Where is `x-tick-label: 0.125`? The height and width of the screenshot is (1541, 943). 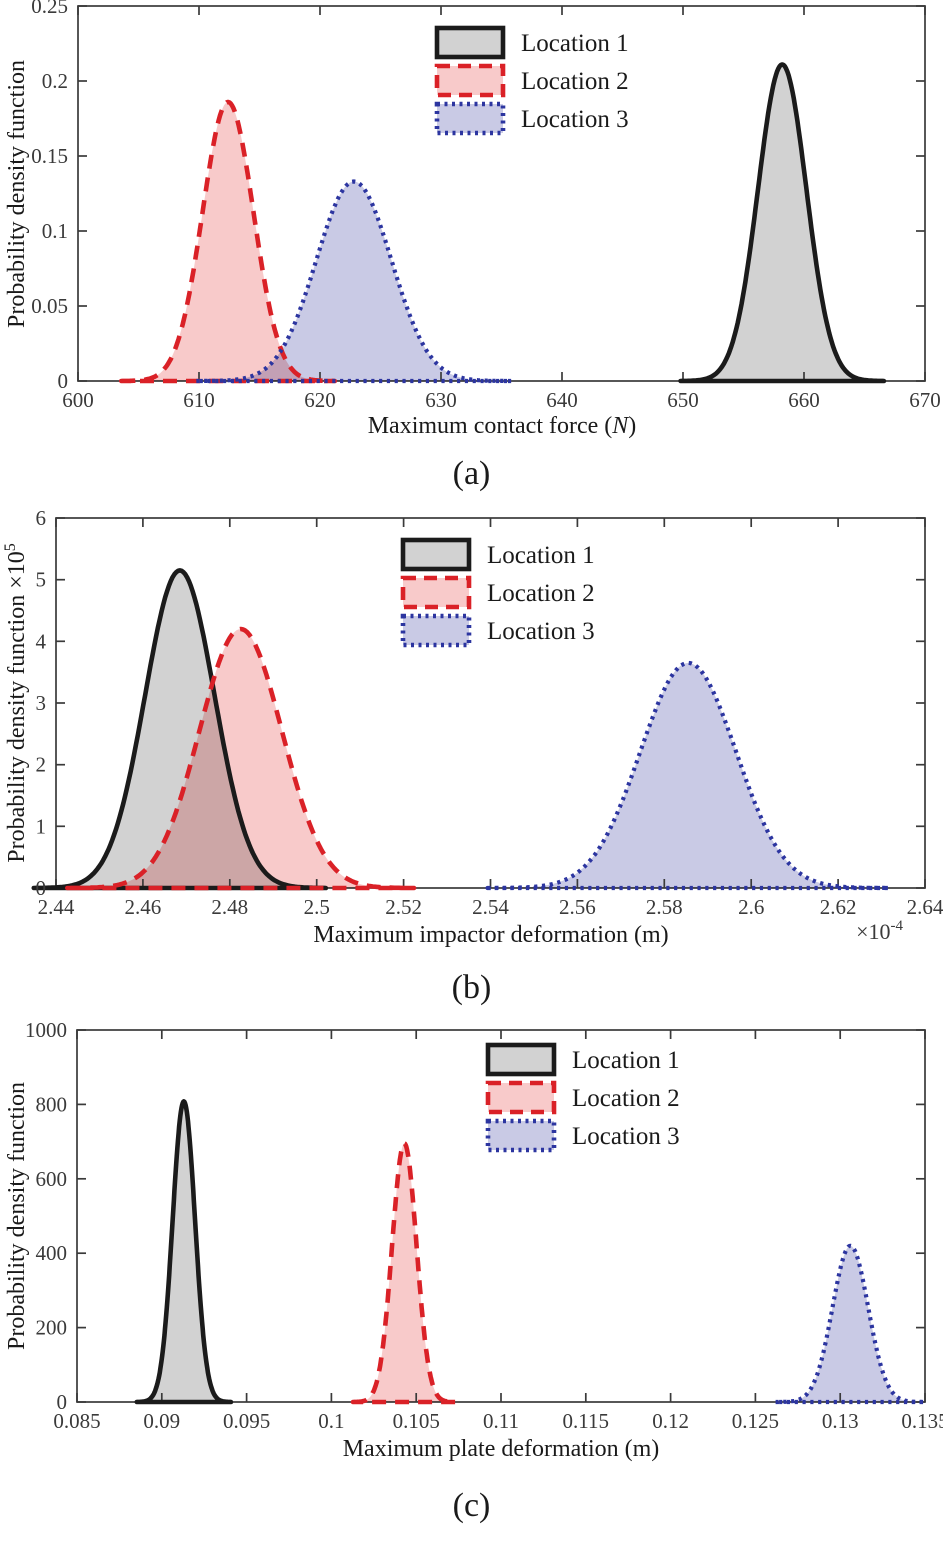
x-tick-label: 0.125 is located at coordinates (755, 1421).